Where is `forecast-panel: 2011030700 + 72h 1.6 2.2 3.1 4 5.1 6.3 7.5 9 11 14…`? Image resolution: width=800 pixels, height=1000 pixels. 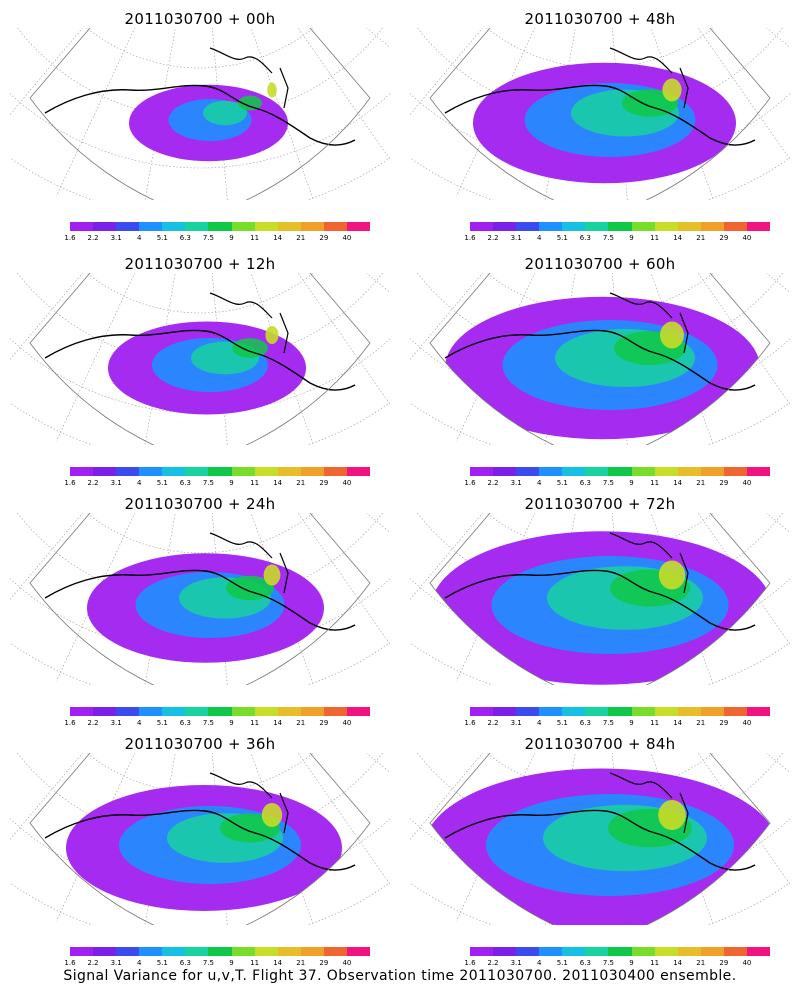
forecast-panel: 2011030700 + 72h 1.6 2.2 3.1 4 5.1 6.3 7.5 9 11 14… is located at coordinates (600, 607).